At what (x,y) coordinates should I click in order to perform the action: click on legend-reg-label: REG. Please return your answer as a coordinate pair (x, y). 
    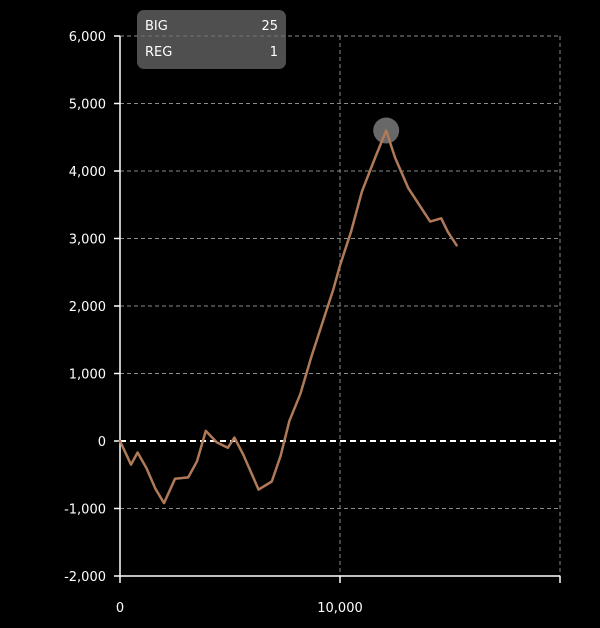
    Looking at the image, I should click on (159, 52).